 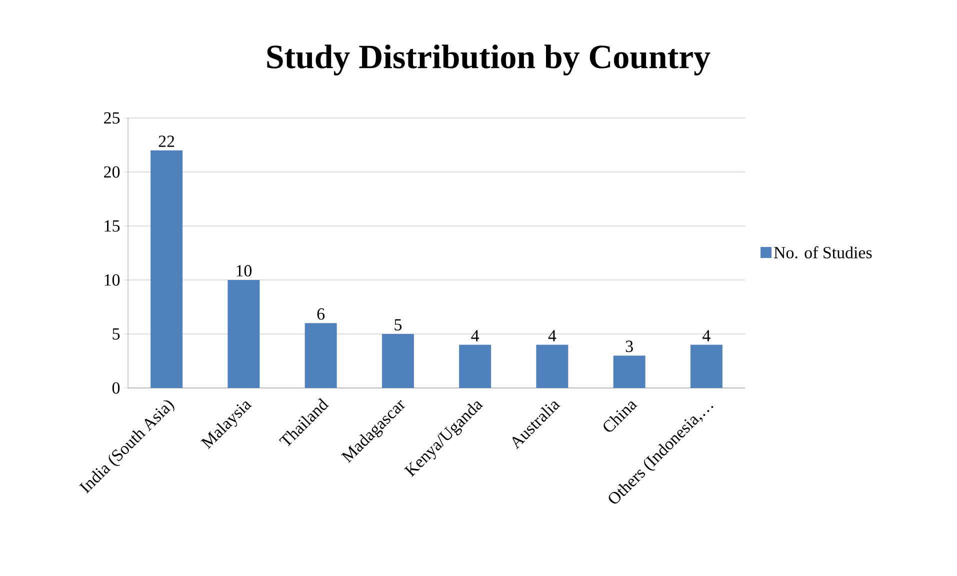 I want to click on data-label: 5, so click(x=398, y=324).